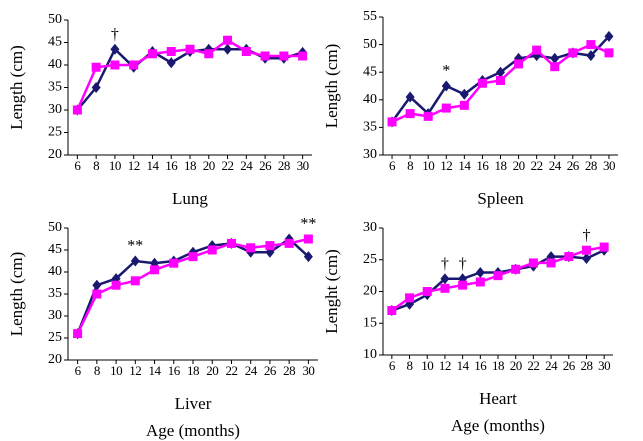  What do you see at coordinates (193, 370) in the screenshot?
I see `x-tick-label: 18` at bounding box center [193, 370].